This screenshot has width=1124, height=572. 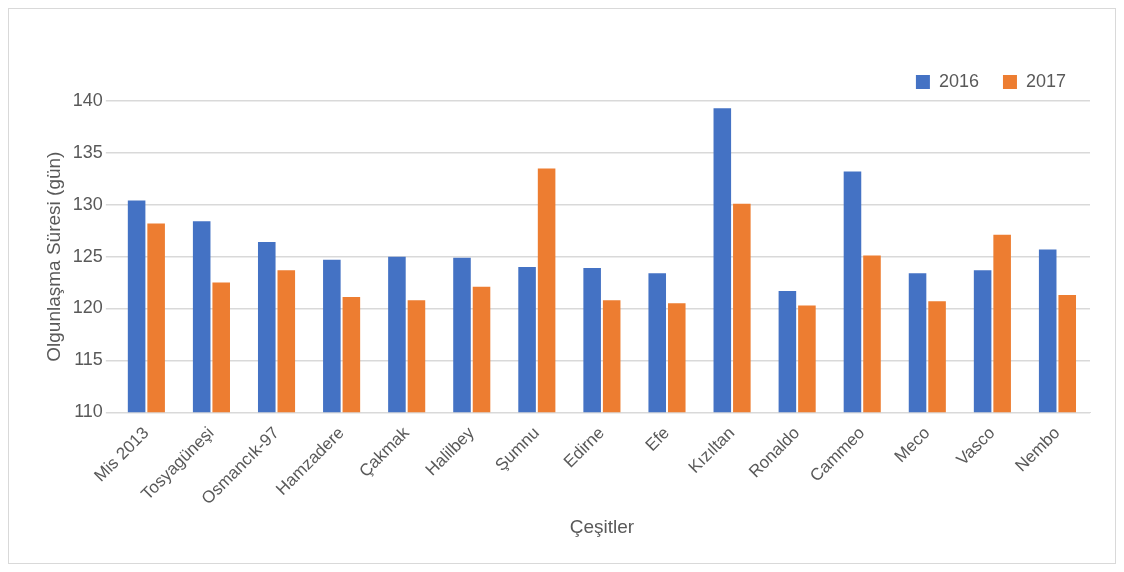 What do you see at coordinates (88, 411) in the screenshot?
I see `y-tick-label: 110` at bounding box center [88, 411].